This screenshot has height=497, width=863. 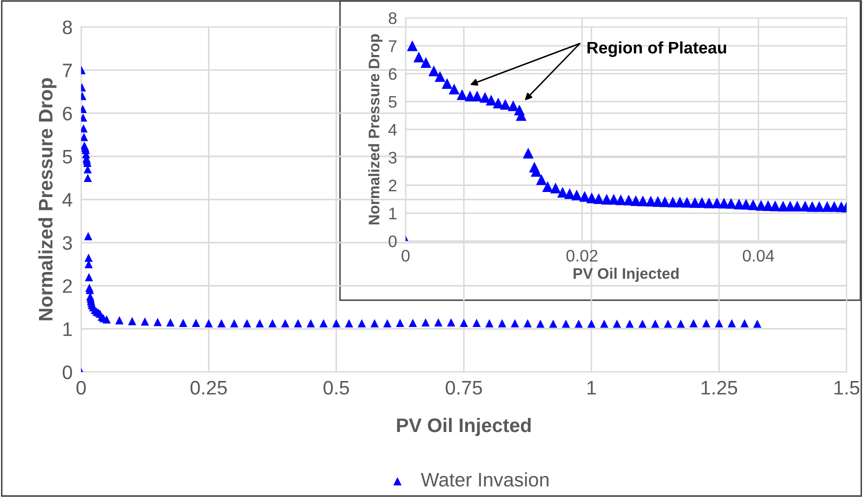 I want to click on x-tick-label: 0.04, so click(x=758, y=256).